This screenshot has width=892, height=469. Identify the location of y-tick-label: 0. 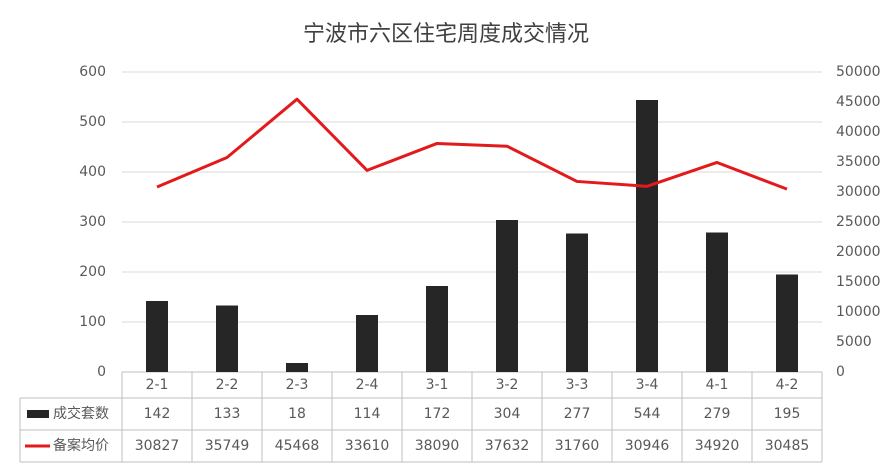
(101, 372).